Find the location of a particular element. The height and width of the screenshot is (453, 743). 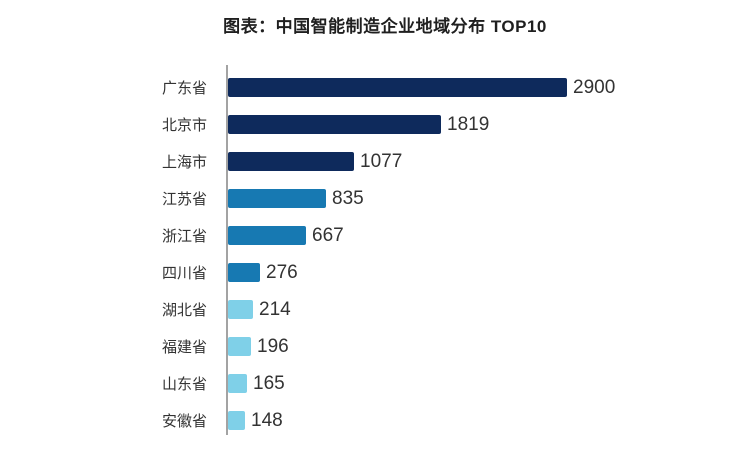

bar-track: 148 is located at coordinates (428, 420).